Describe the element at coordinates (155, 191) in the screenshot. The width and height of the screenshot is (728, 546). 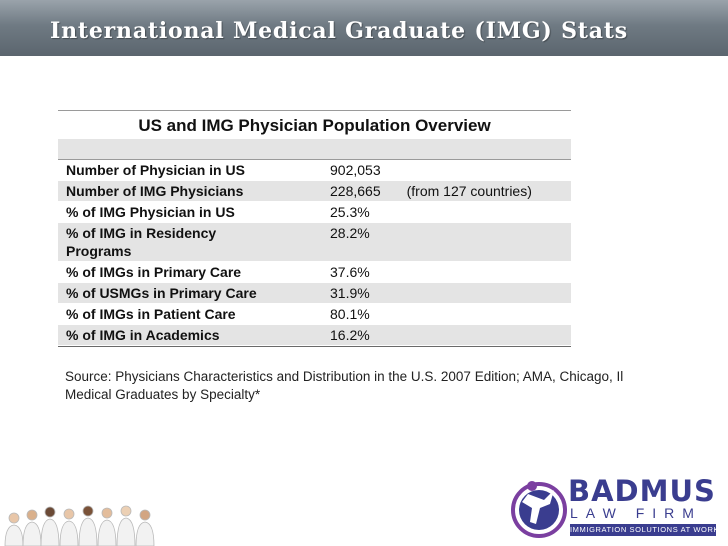
I see `row-label: Number of IMG Physicians` at that location.